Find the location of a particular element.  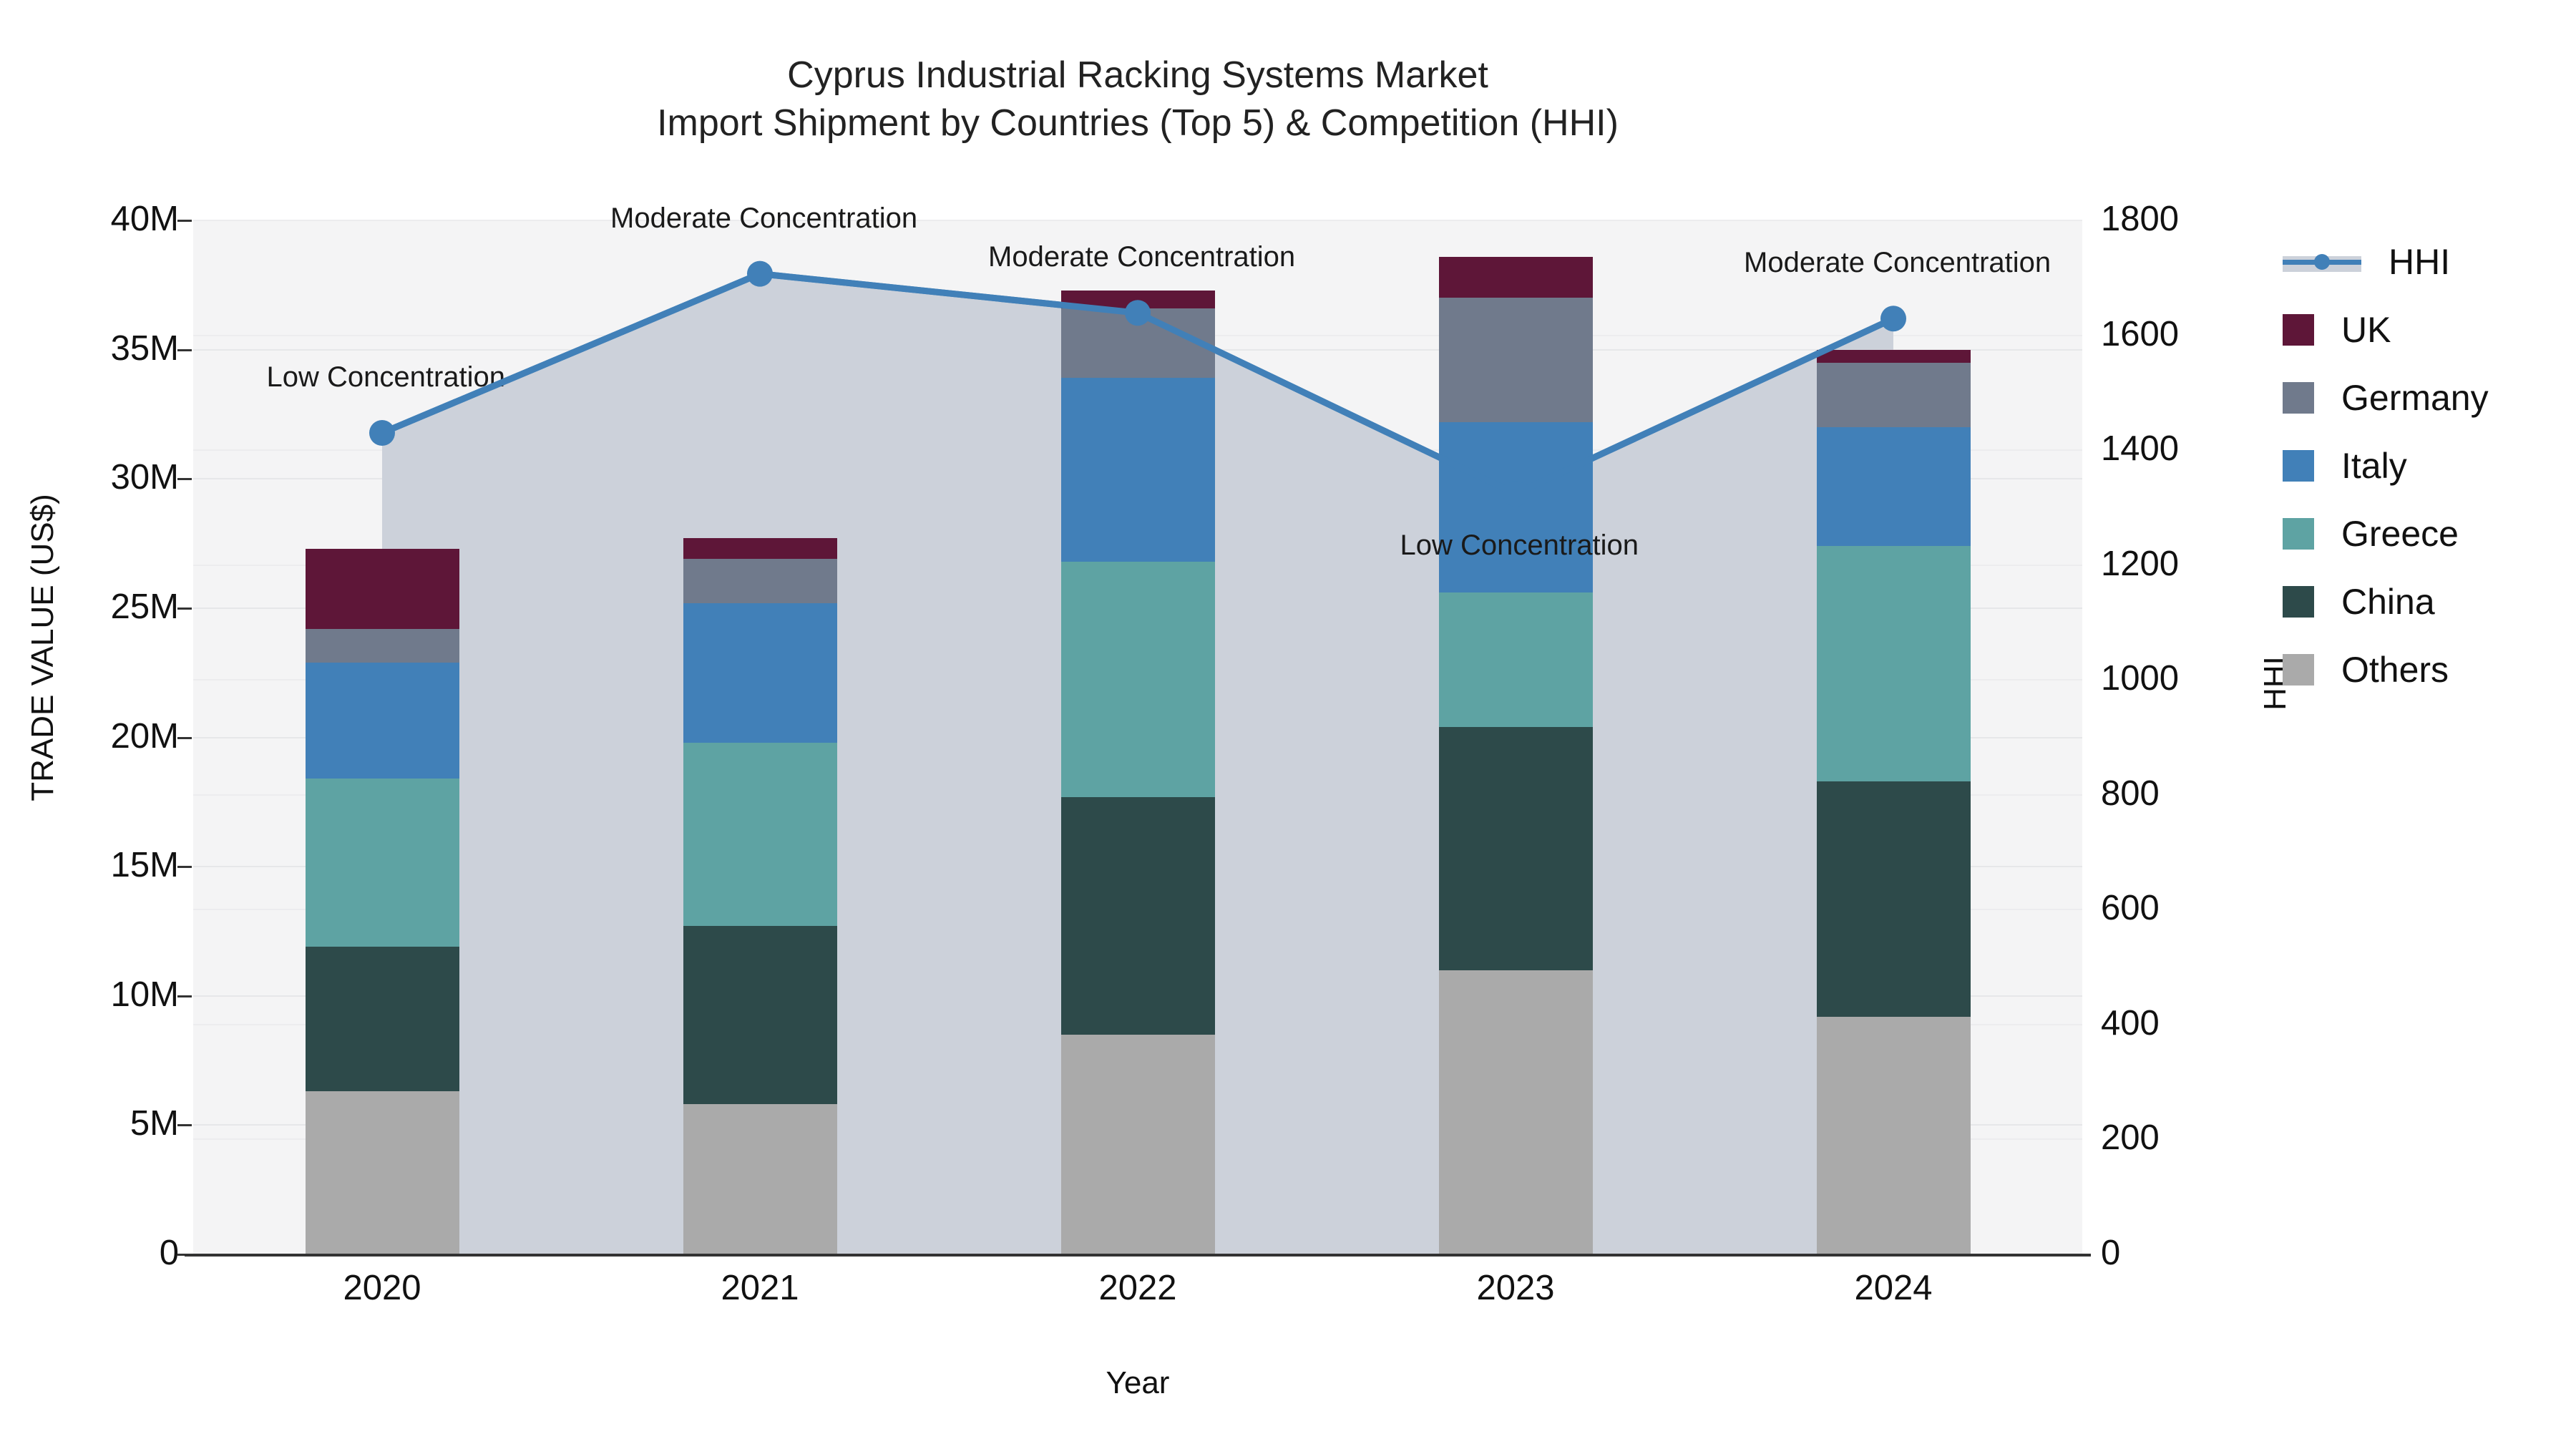

y-axis-right-tick-label: 1400 is located at coordinates (2140, 449).